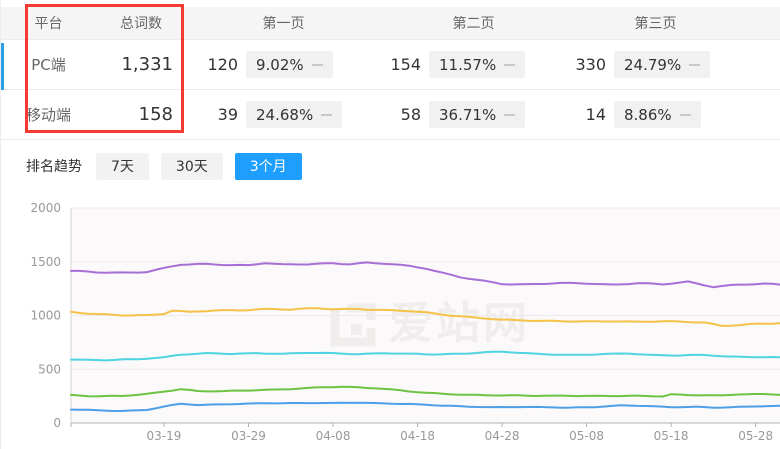 This screenshot has height=449, width=780. What do you see at coordinates (48, 24) in the screenshot?
I see `col-header-platform: 平台` at bounding box center [48, 24].